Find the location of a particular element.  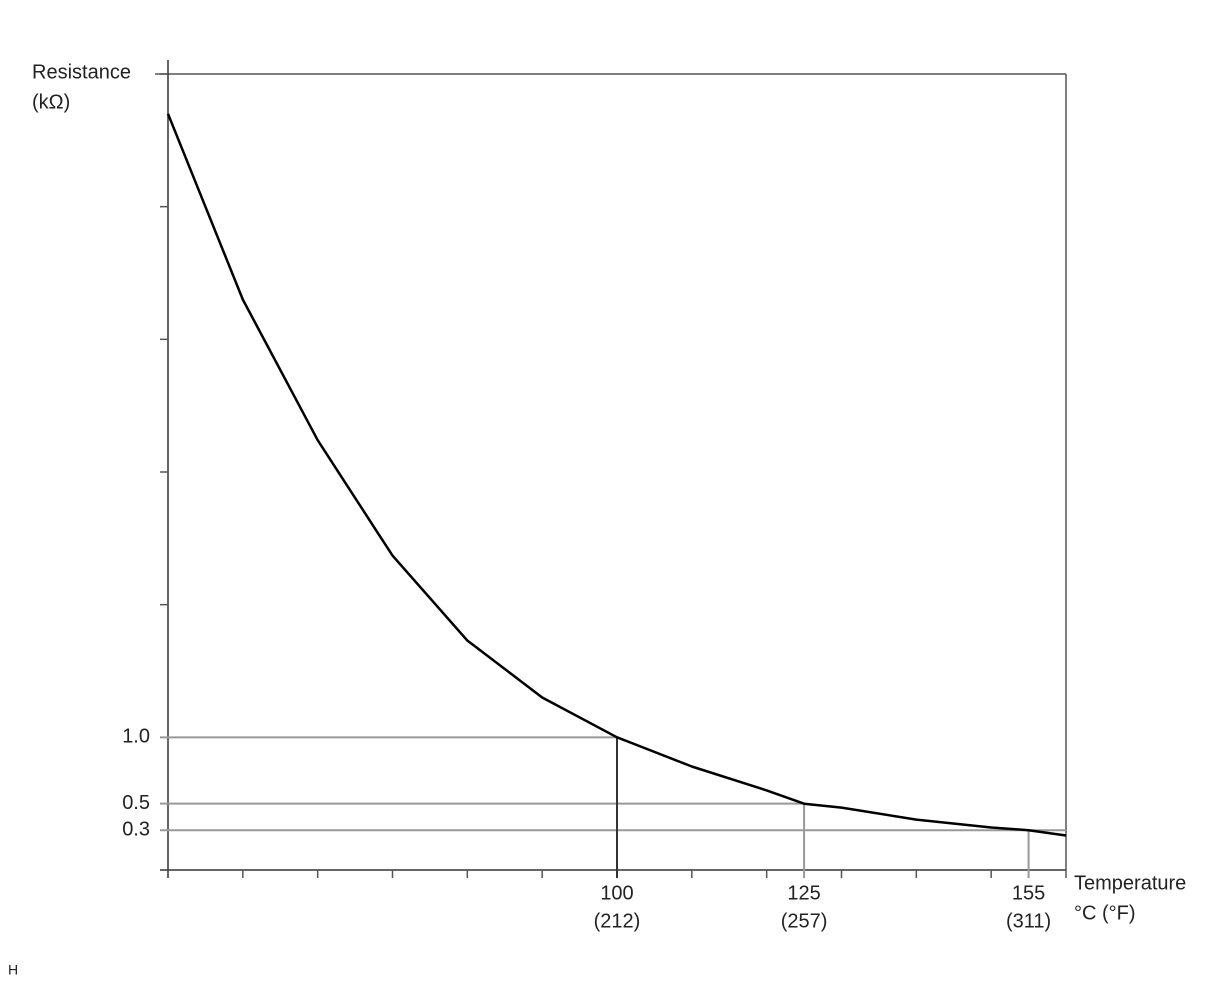

x-axis-unit: °C (°F) is located at coordinates (1105, 913).